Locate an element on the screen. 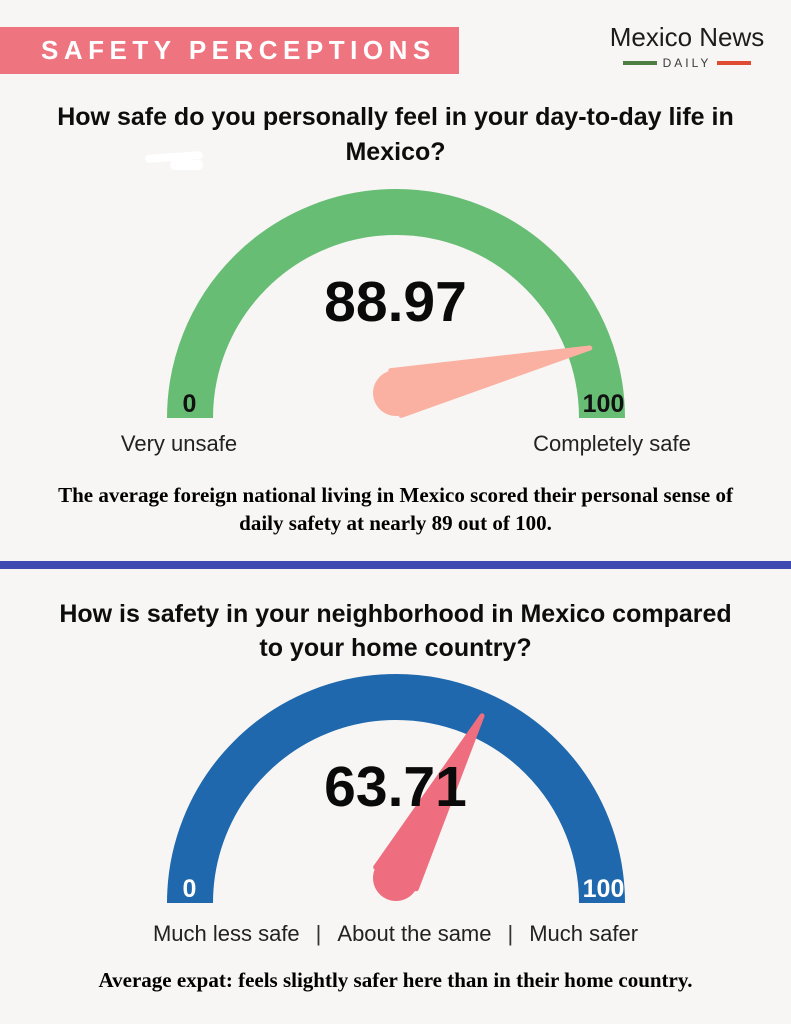  gauge-value-neighborhood-safety: 63.71 is located at coordinates (395, 786).